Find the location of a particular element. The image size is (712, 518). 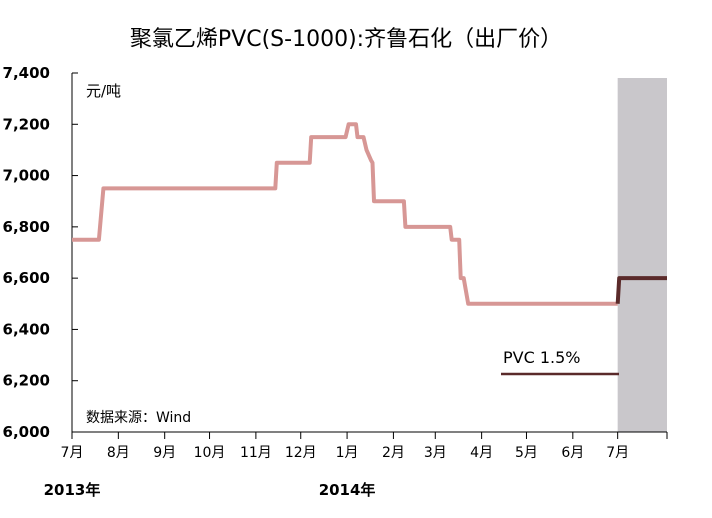

y-tick-label-3: 6,600 is located at coordinates (26, 278).